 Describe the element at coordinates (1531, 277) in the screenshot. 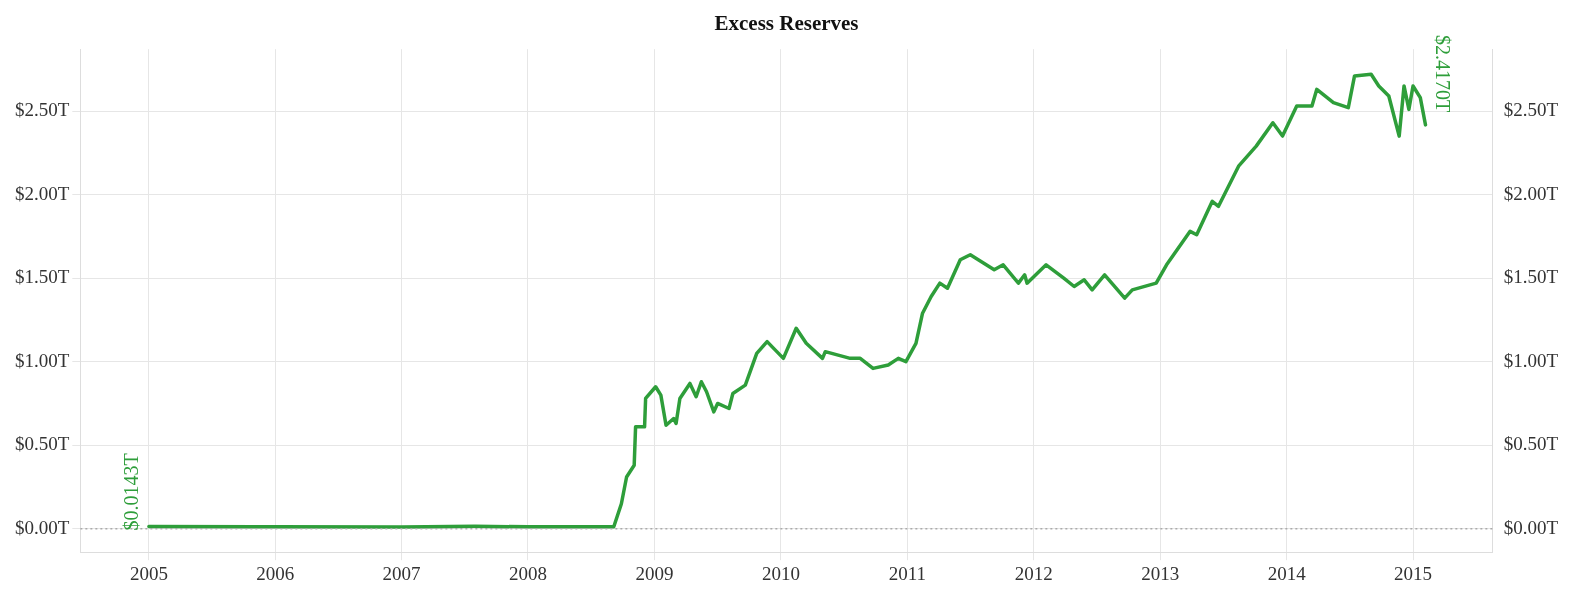

I see `y2-tick-label: $1.50T` at that location.